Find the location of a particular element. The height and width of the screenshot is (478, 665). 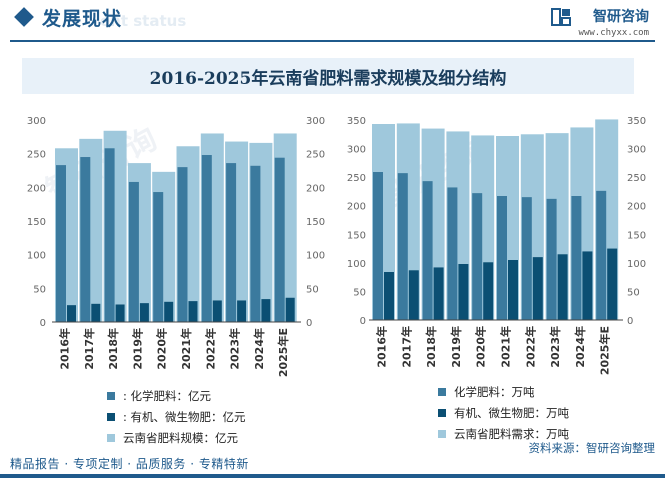

service-tagline: 精品报告 · 专项定制 · 品质服务 · 专精特新 is located at coordinates (129, 464).